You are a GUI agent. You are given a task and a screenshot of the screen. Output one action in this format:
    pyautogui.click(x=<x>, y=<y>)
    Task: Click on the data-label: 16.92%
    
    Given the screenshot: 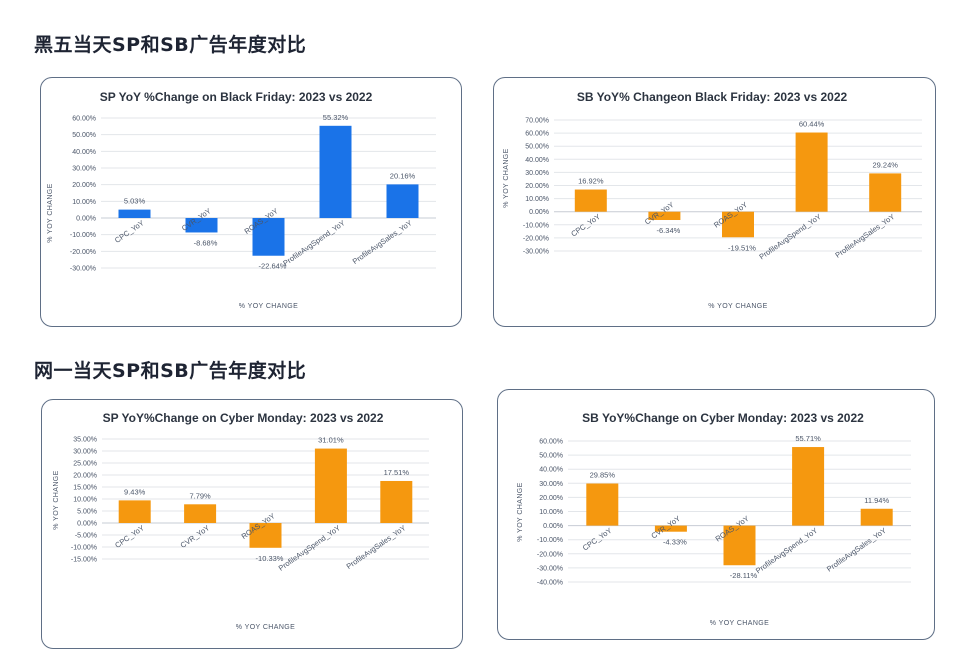 What is the action you would take?
    pyautogui.click(x=591, y=181)
    